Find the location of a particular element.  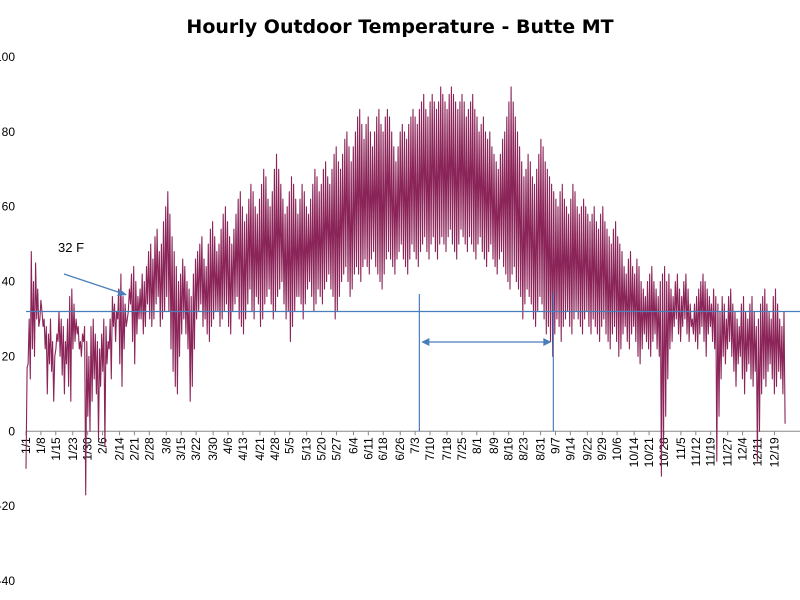

x-tick-label: 11/5 is located at coordinates (681, 448).